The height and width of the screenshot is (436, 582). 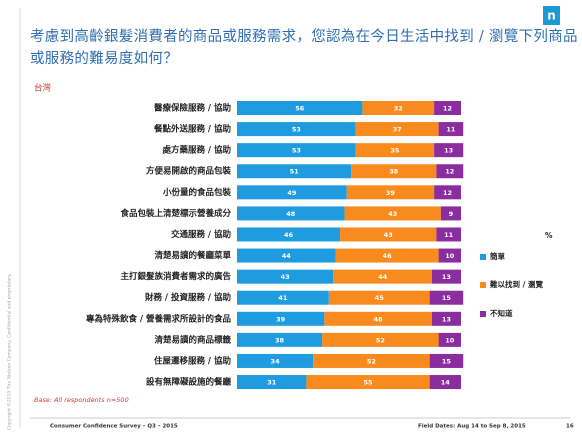 I want to click on value-label: 53, so click(x=296, y=130).